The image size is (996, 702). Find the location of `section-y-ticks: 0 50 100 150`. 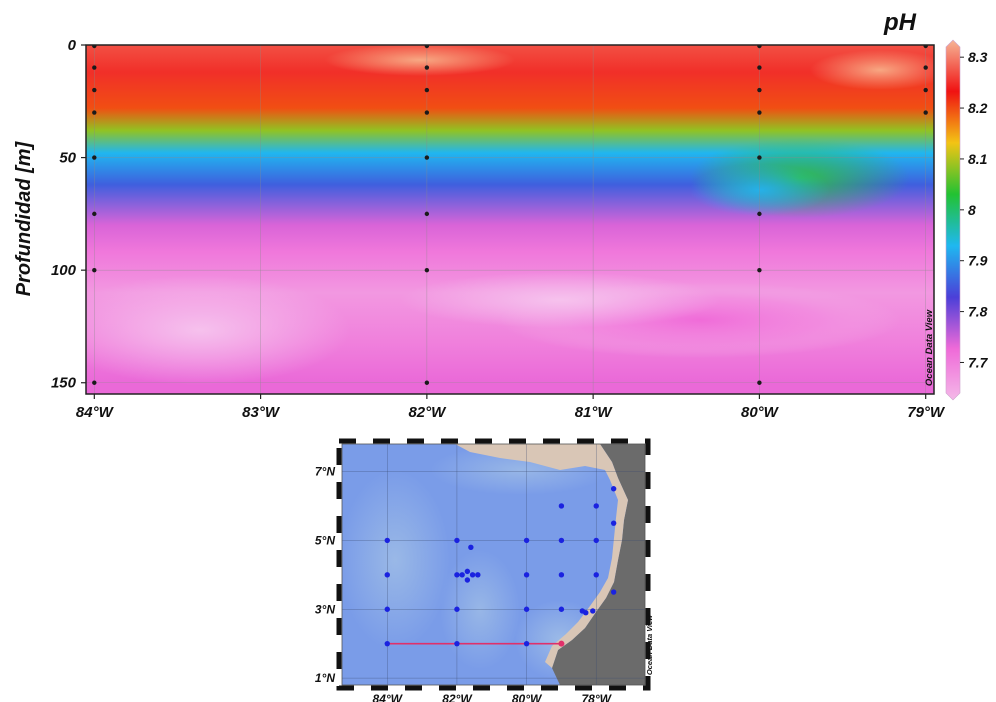

section-y-ticks: 0 50 100 150 is located at coordinates (68, 214).